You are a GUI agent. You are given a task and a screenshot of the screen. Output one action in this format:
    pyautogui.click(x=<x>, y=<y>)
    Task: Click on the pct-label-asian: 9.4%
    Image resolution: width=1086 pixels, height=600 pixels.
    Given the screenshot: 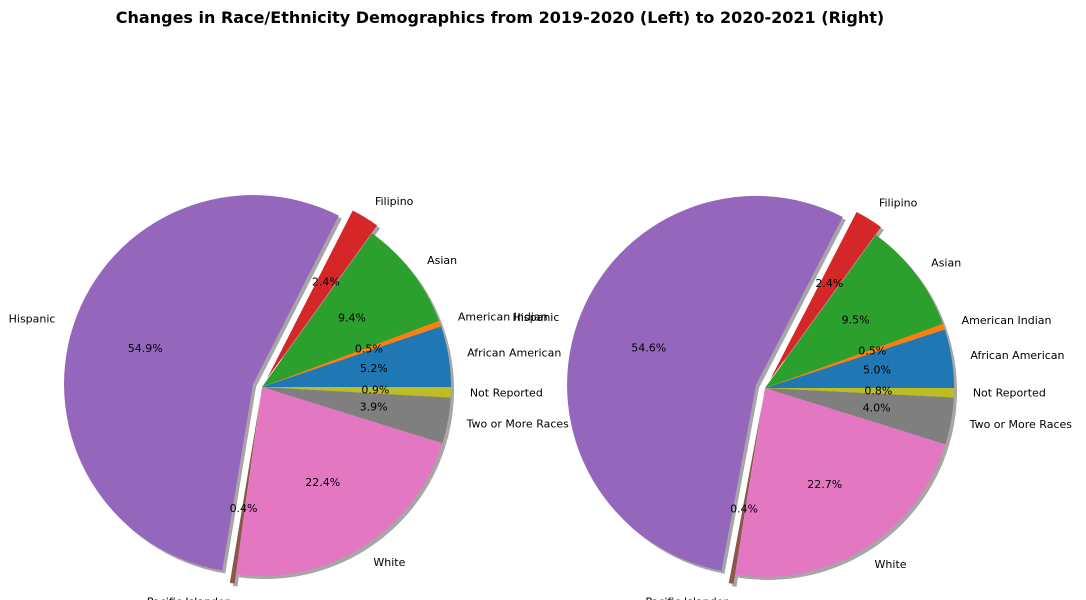 What is the action you would take?
    pyautogui.click(x=352, y=318)
    